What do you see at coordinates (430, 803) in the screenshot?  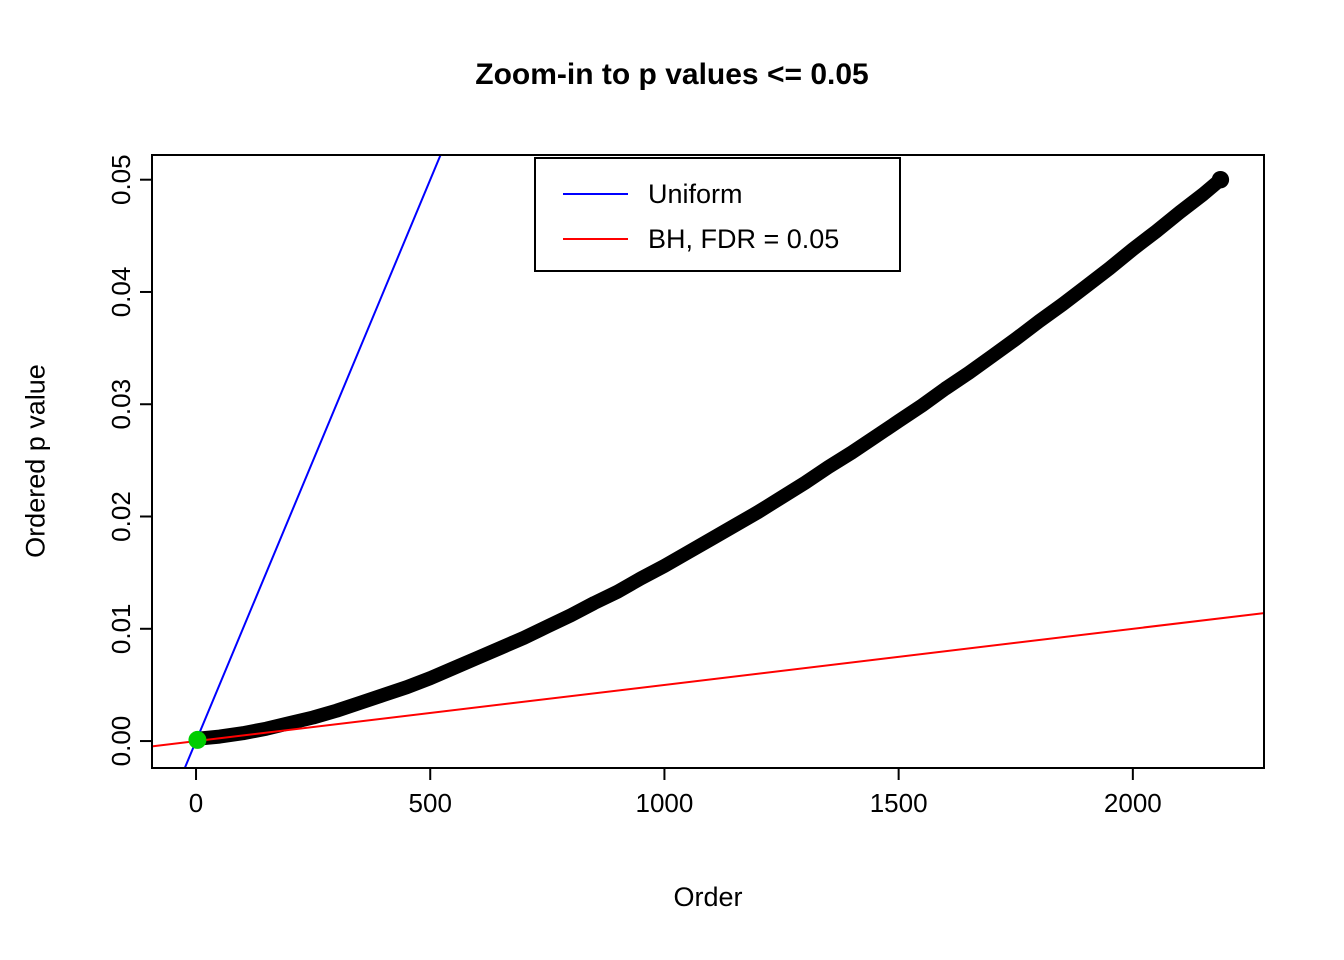 I see `x-tick-label: 500` at bounding box center [430, 803].